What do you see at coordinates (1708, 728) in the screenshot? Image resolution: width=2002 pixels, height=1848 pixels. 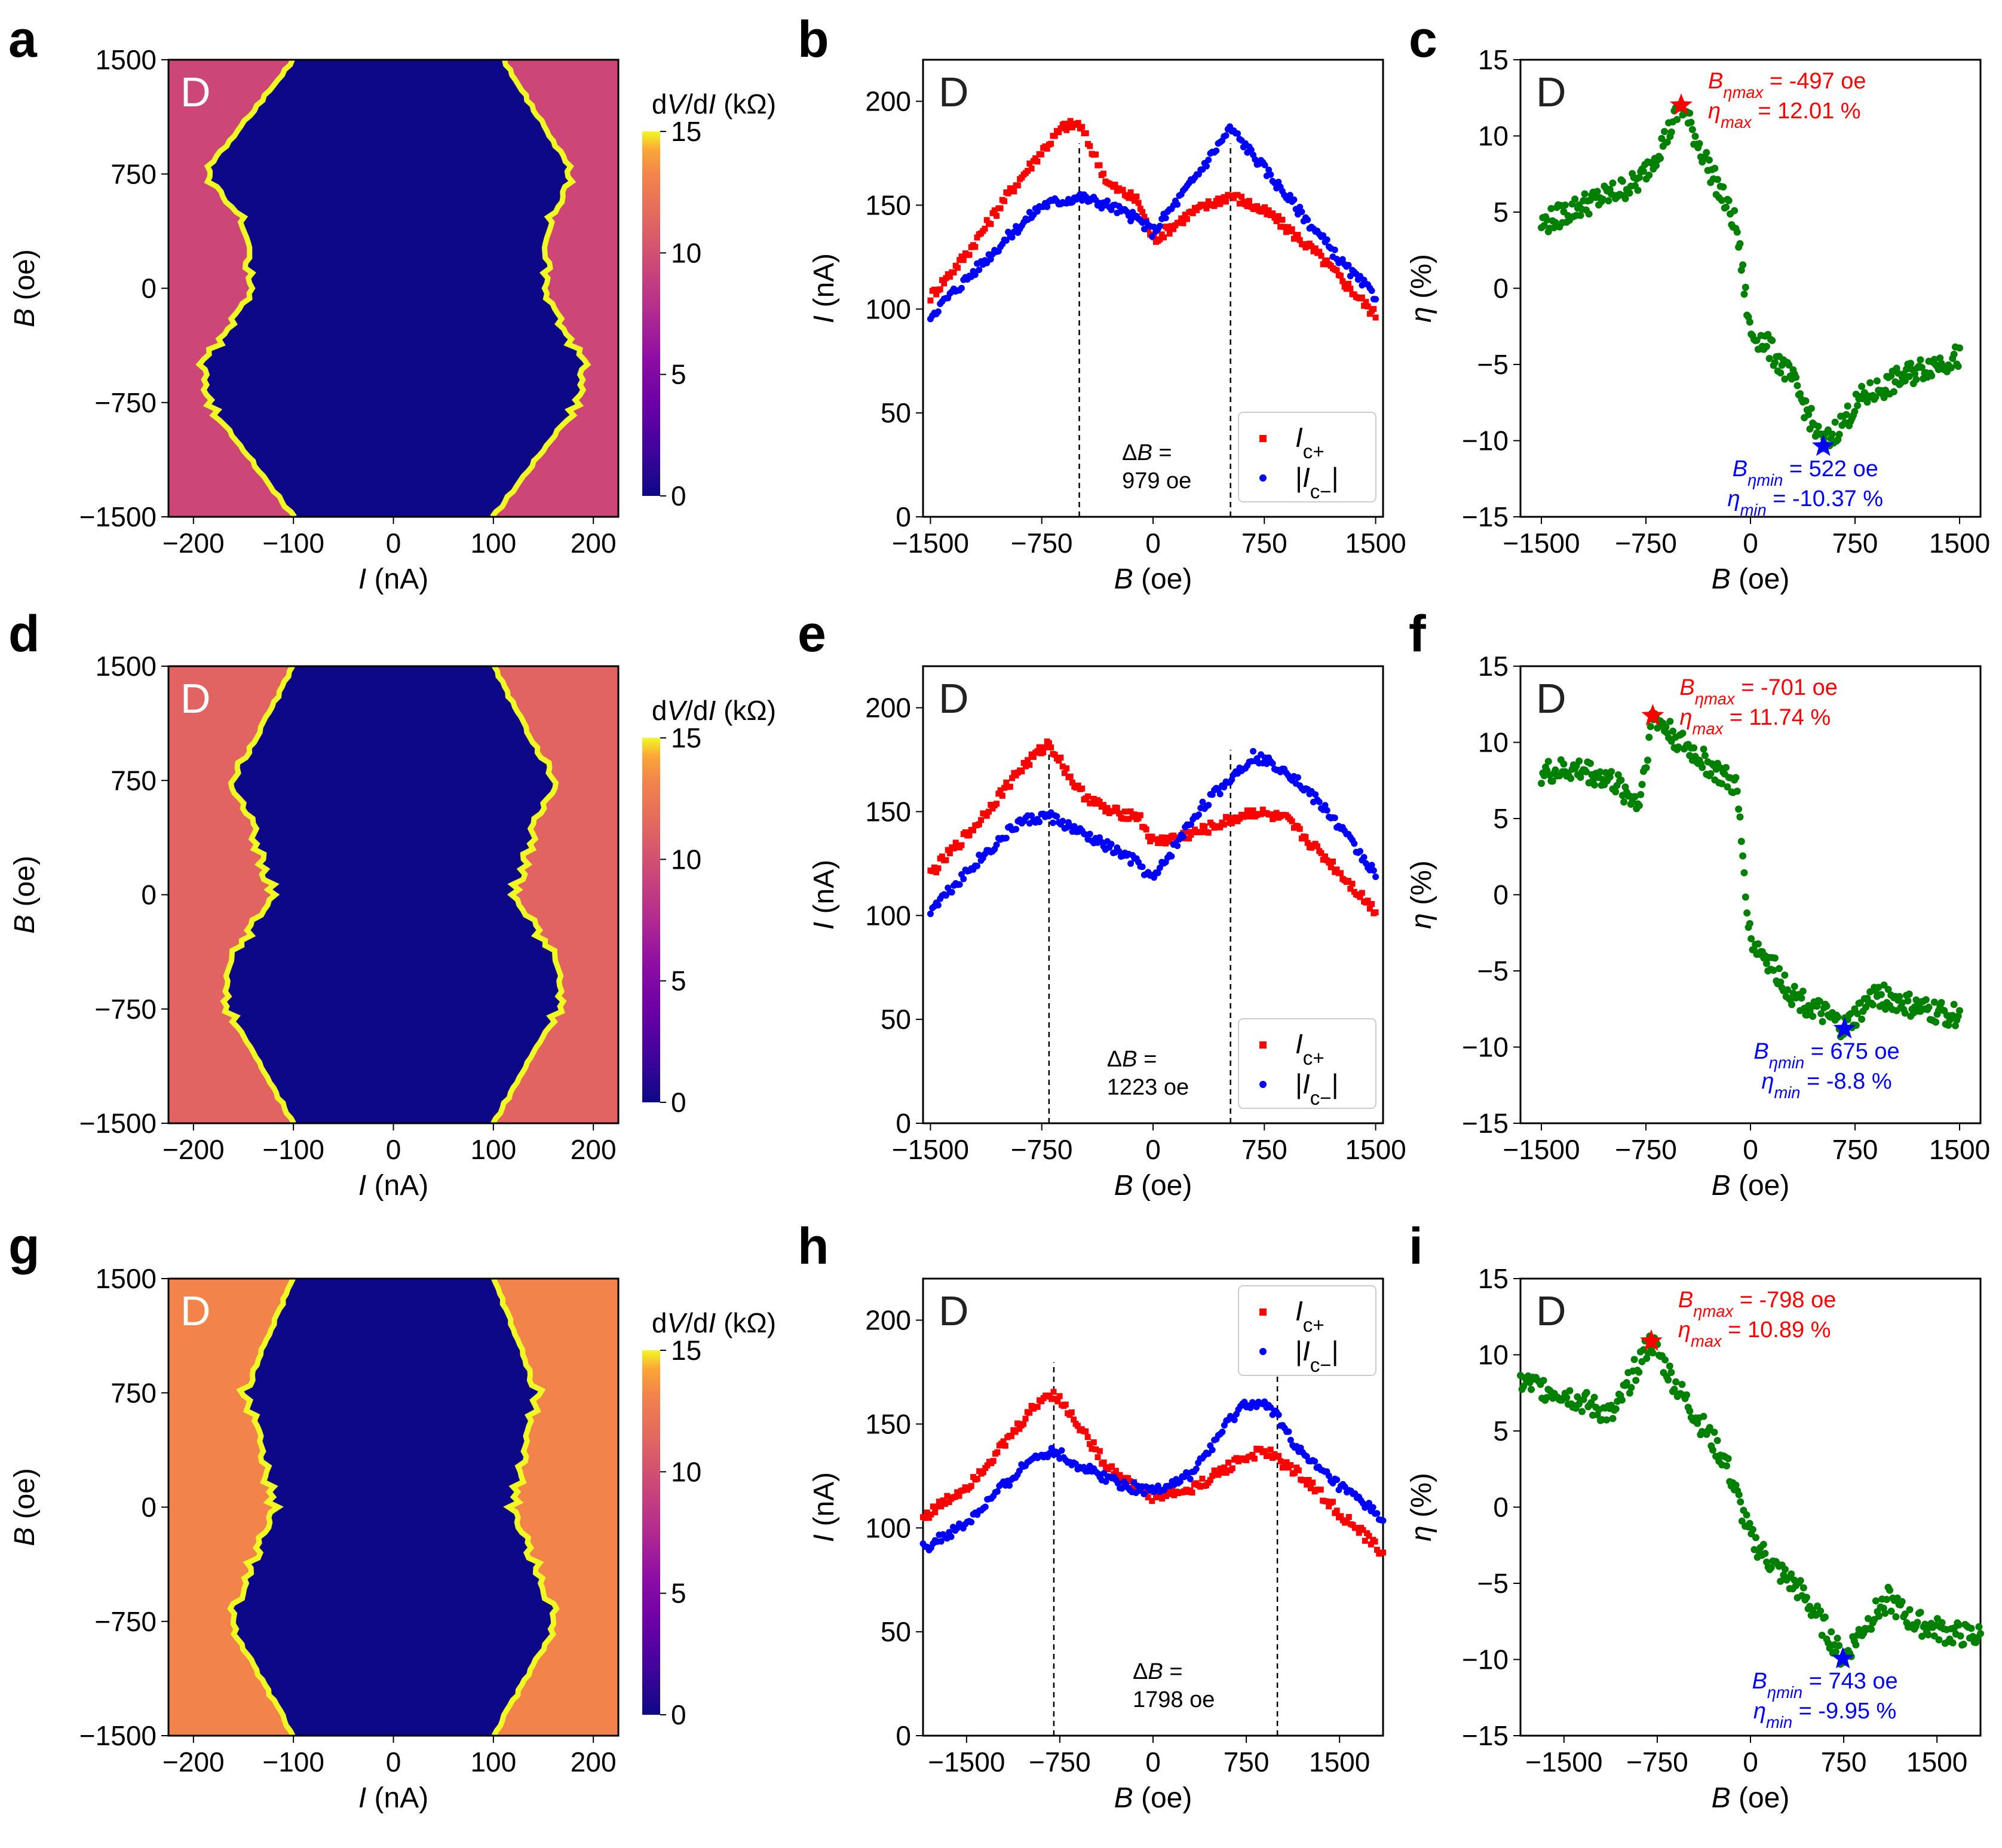 I see `label-part: max` at bounding box center [1708, 728].